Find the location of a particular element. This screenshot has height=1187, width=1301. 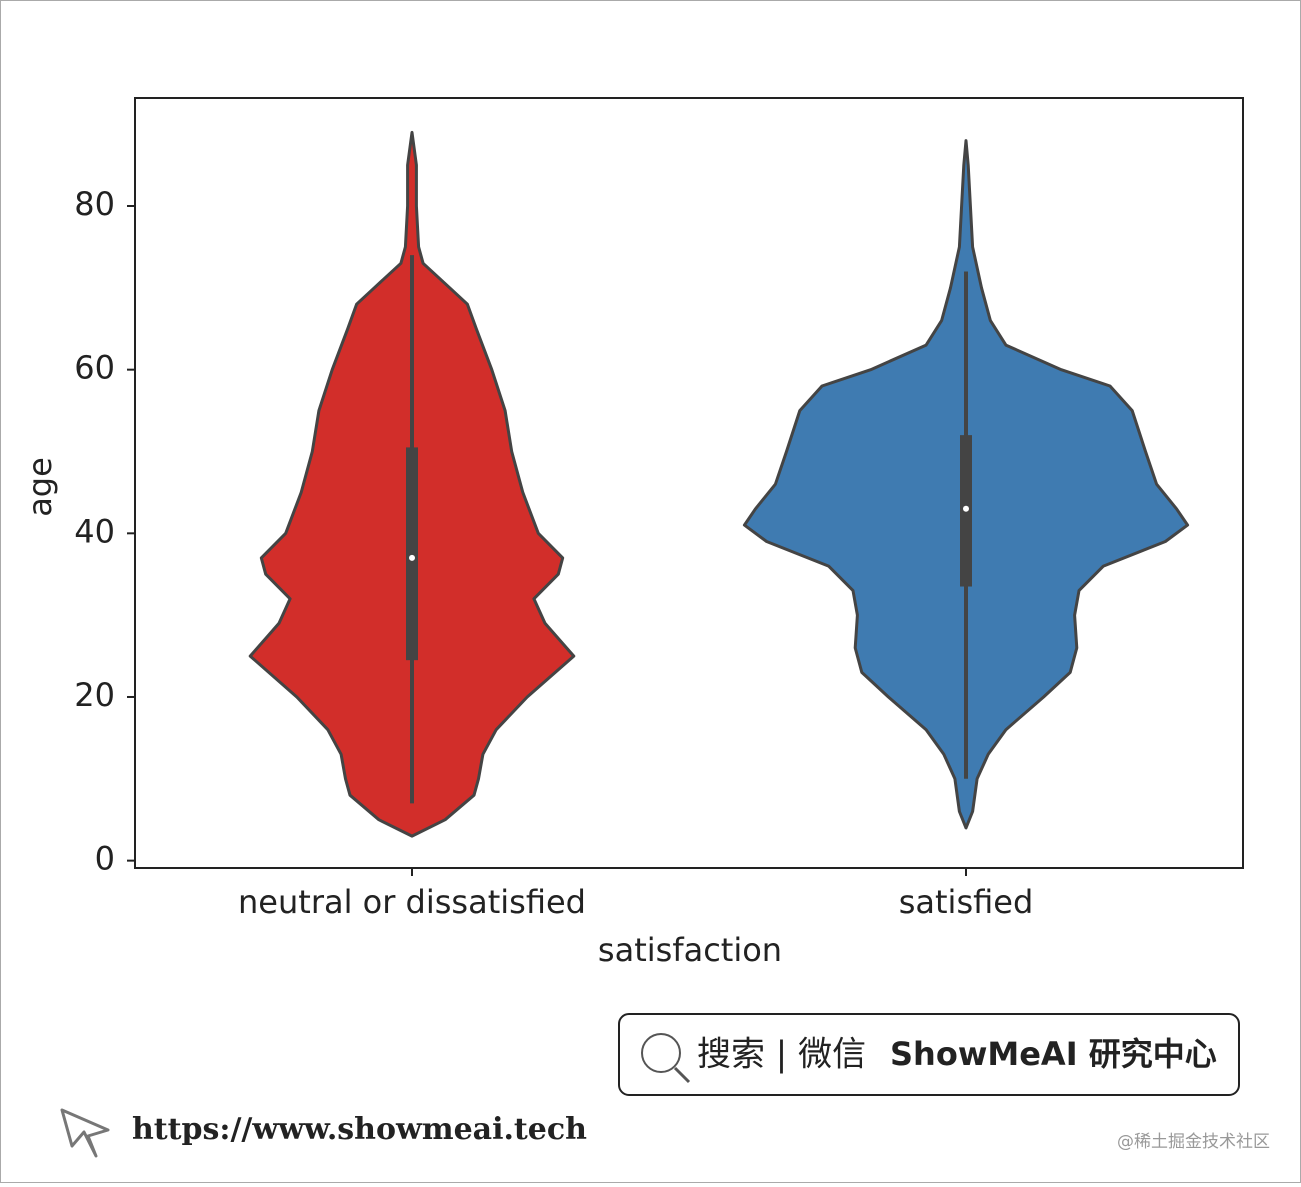

y-tick-label: 60 is located at coordinates (94, 368).